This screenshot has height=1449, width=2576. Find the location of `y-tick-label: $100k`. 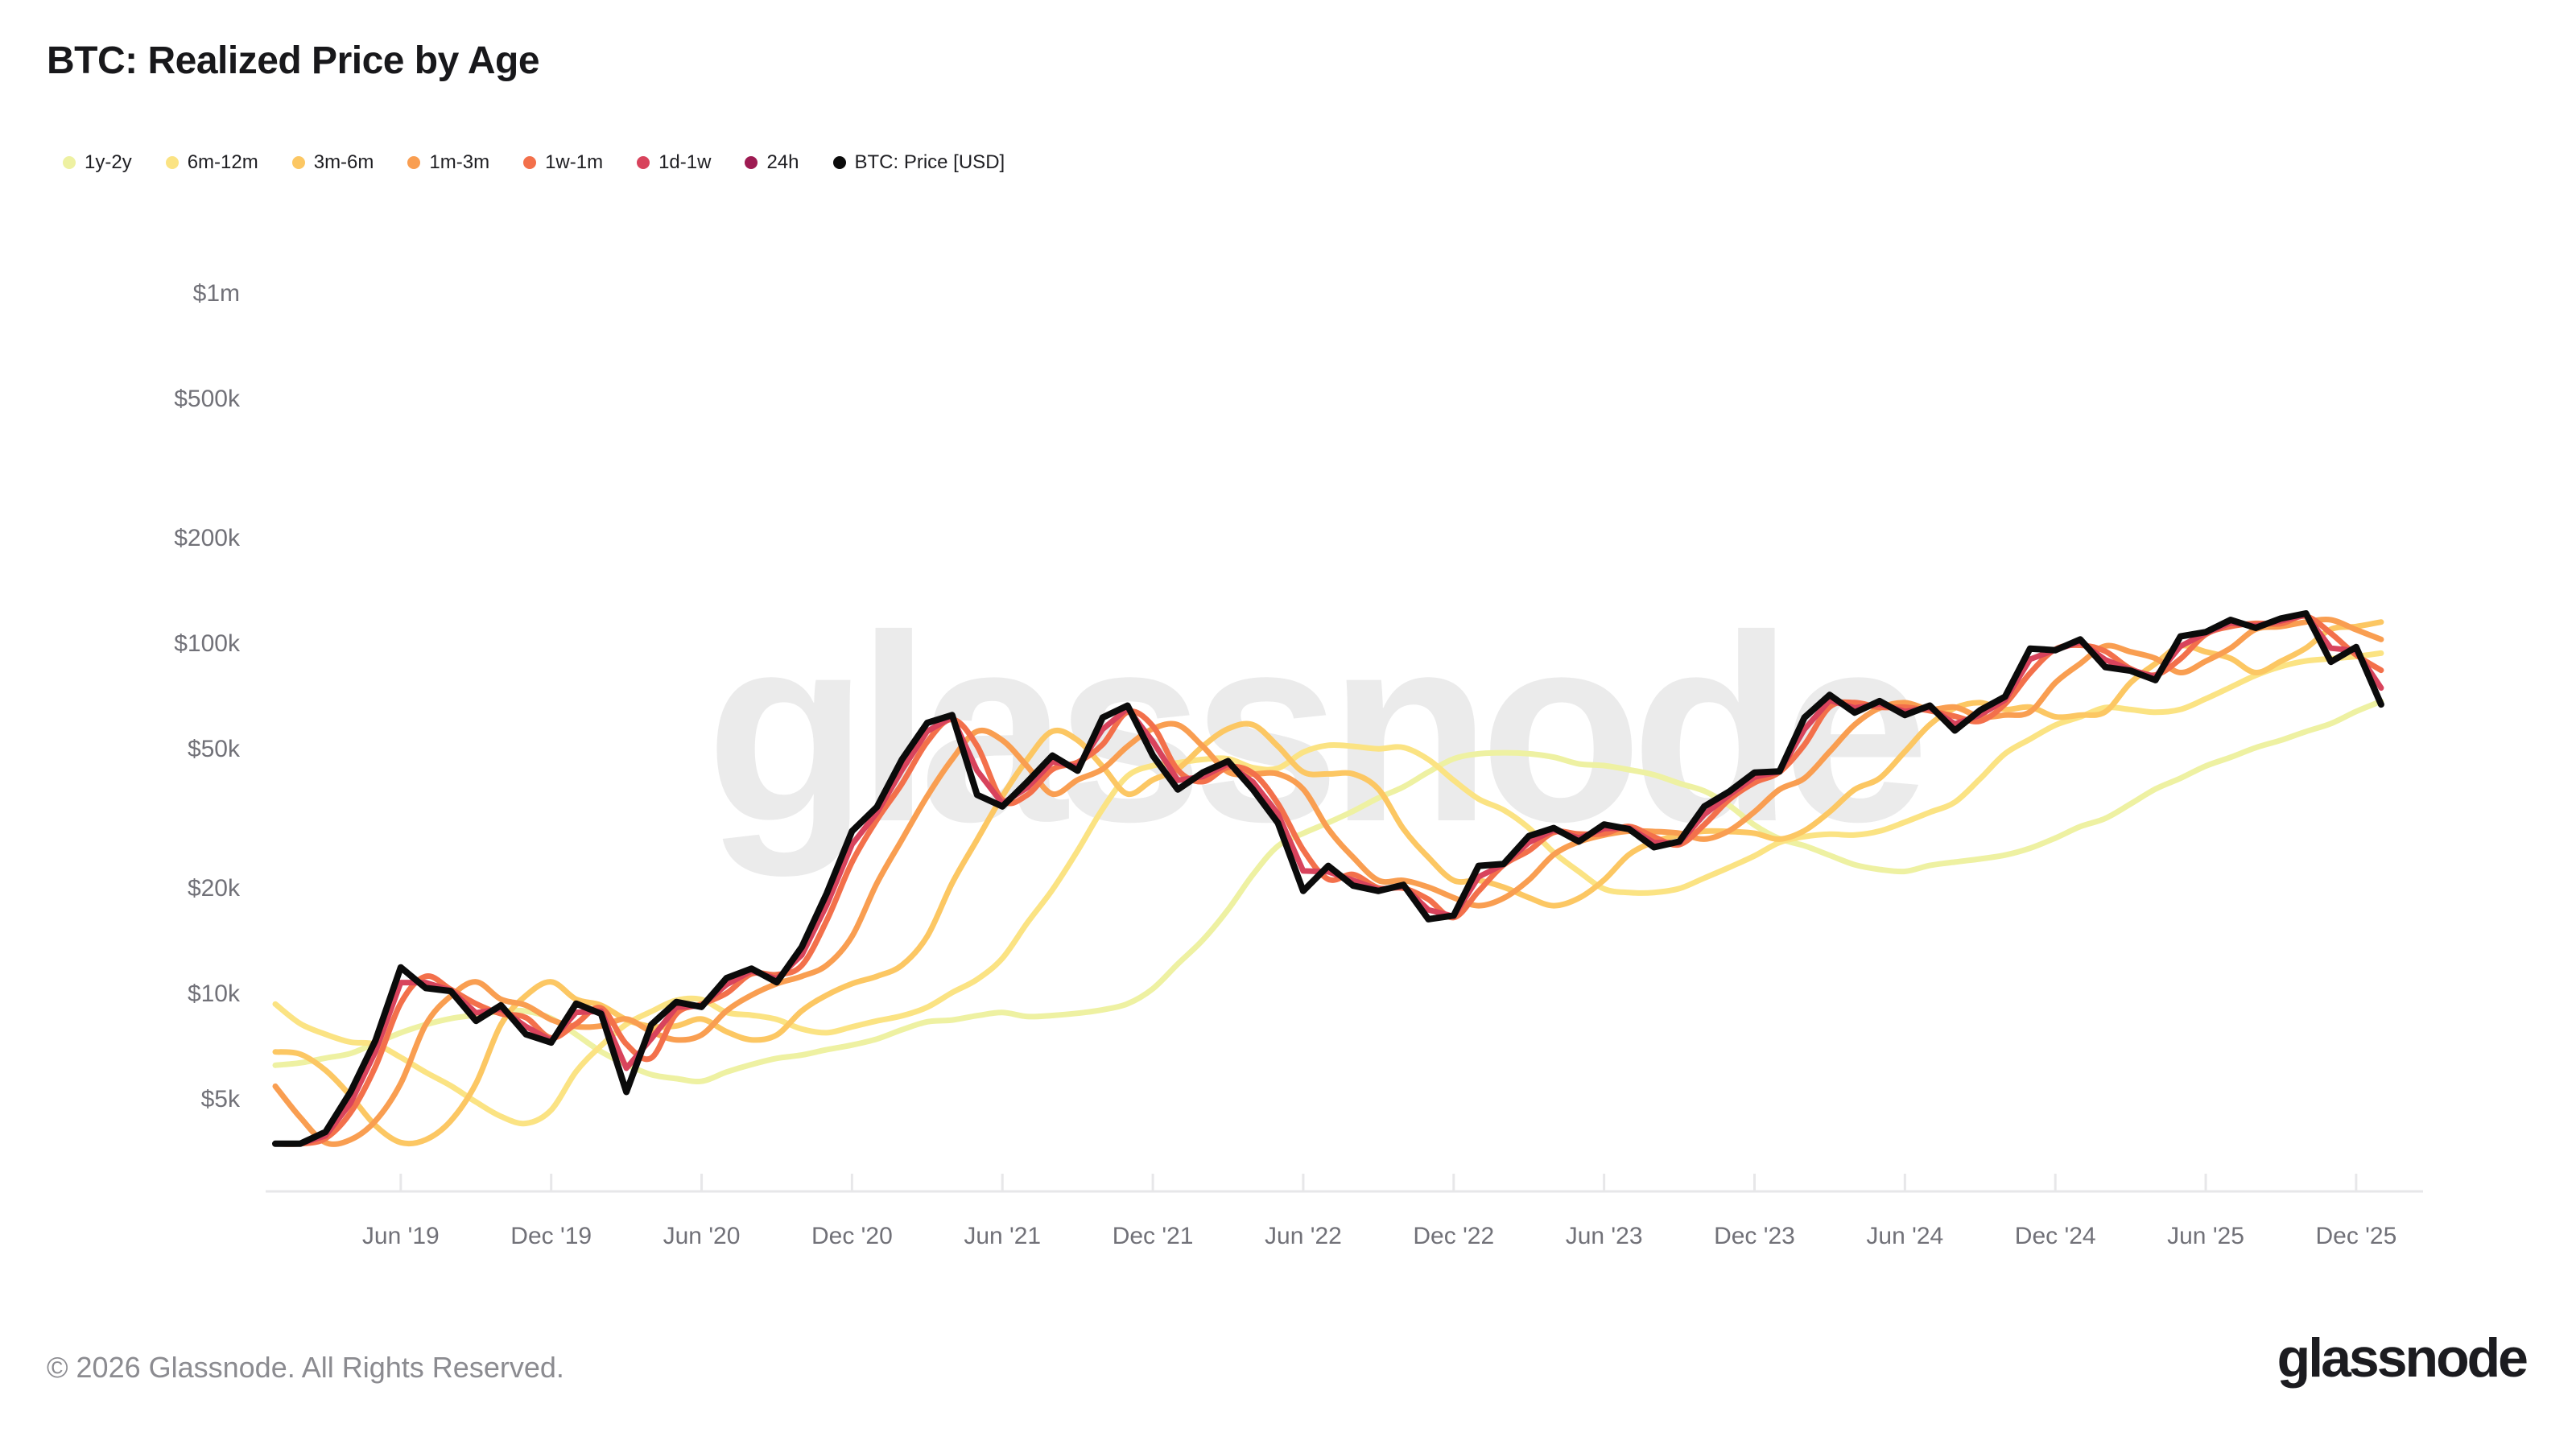

y-tick-label: $100k is located at coordinates (207, 643).